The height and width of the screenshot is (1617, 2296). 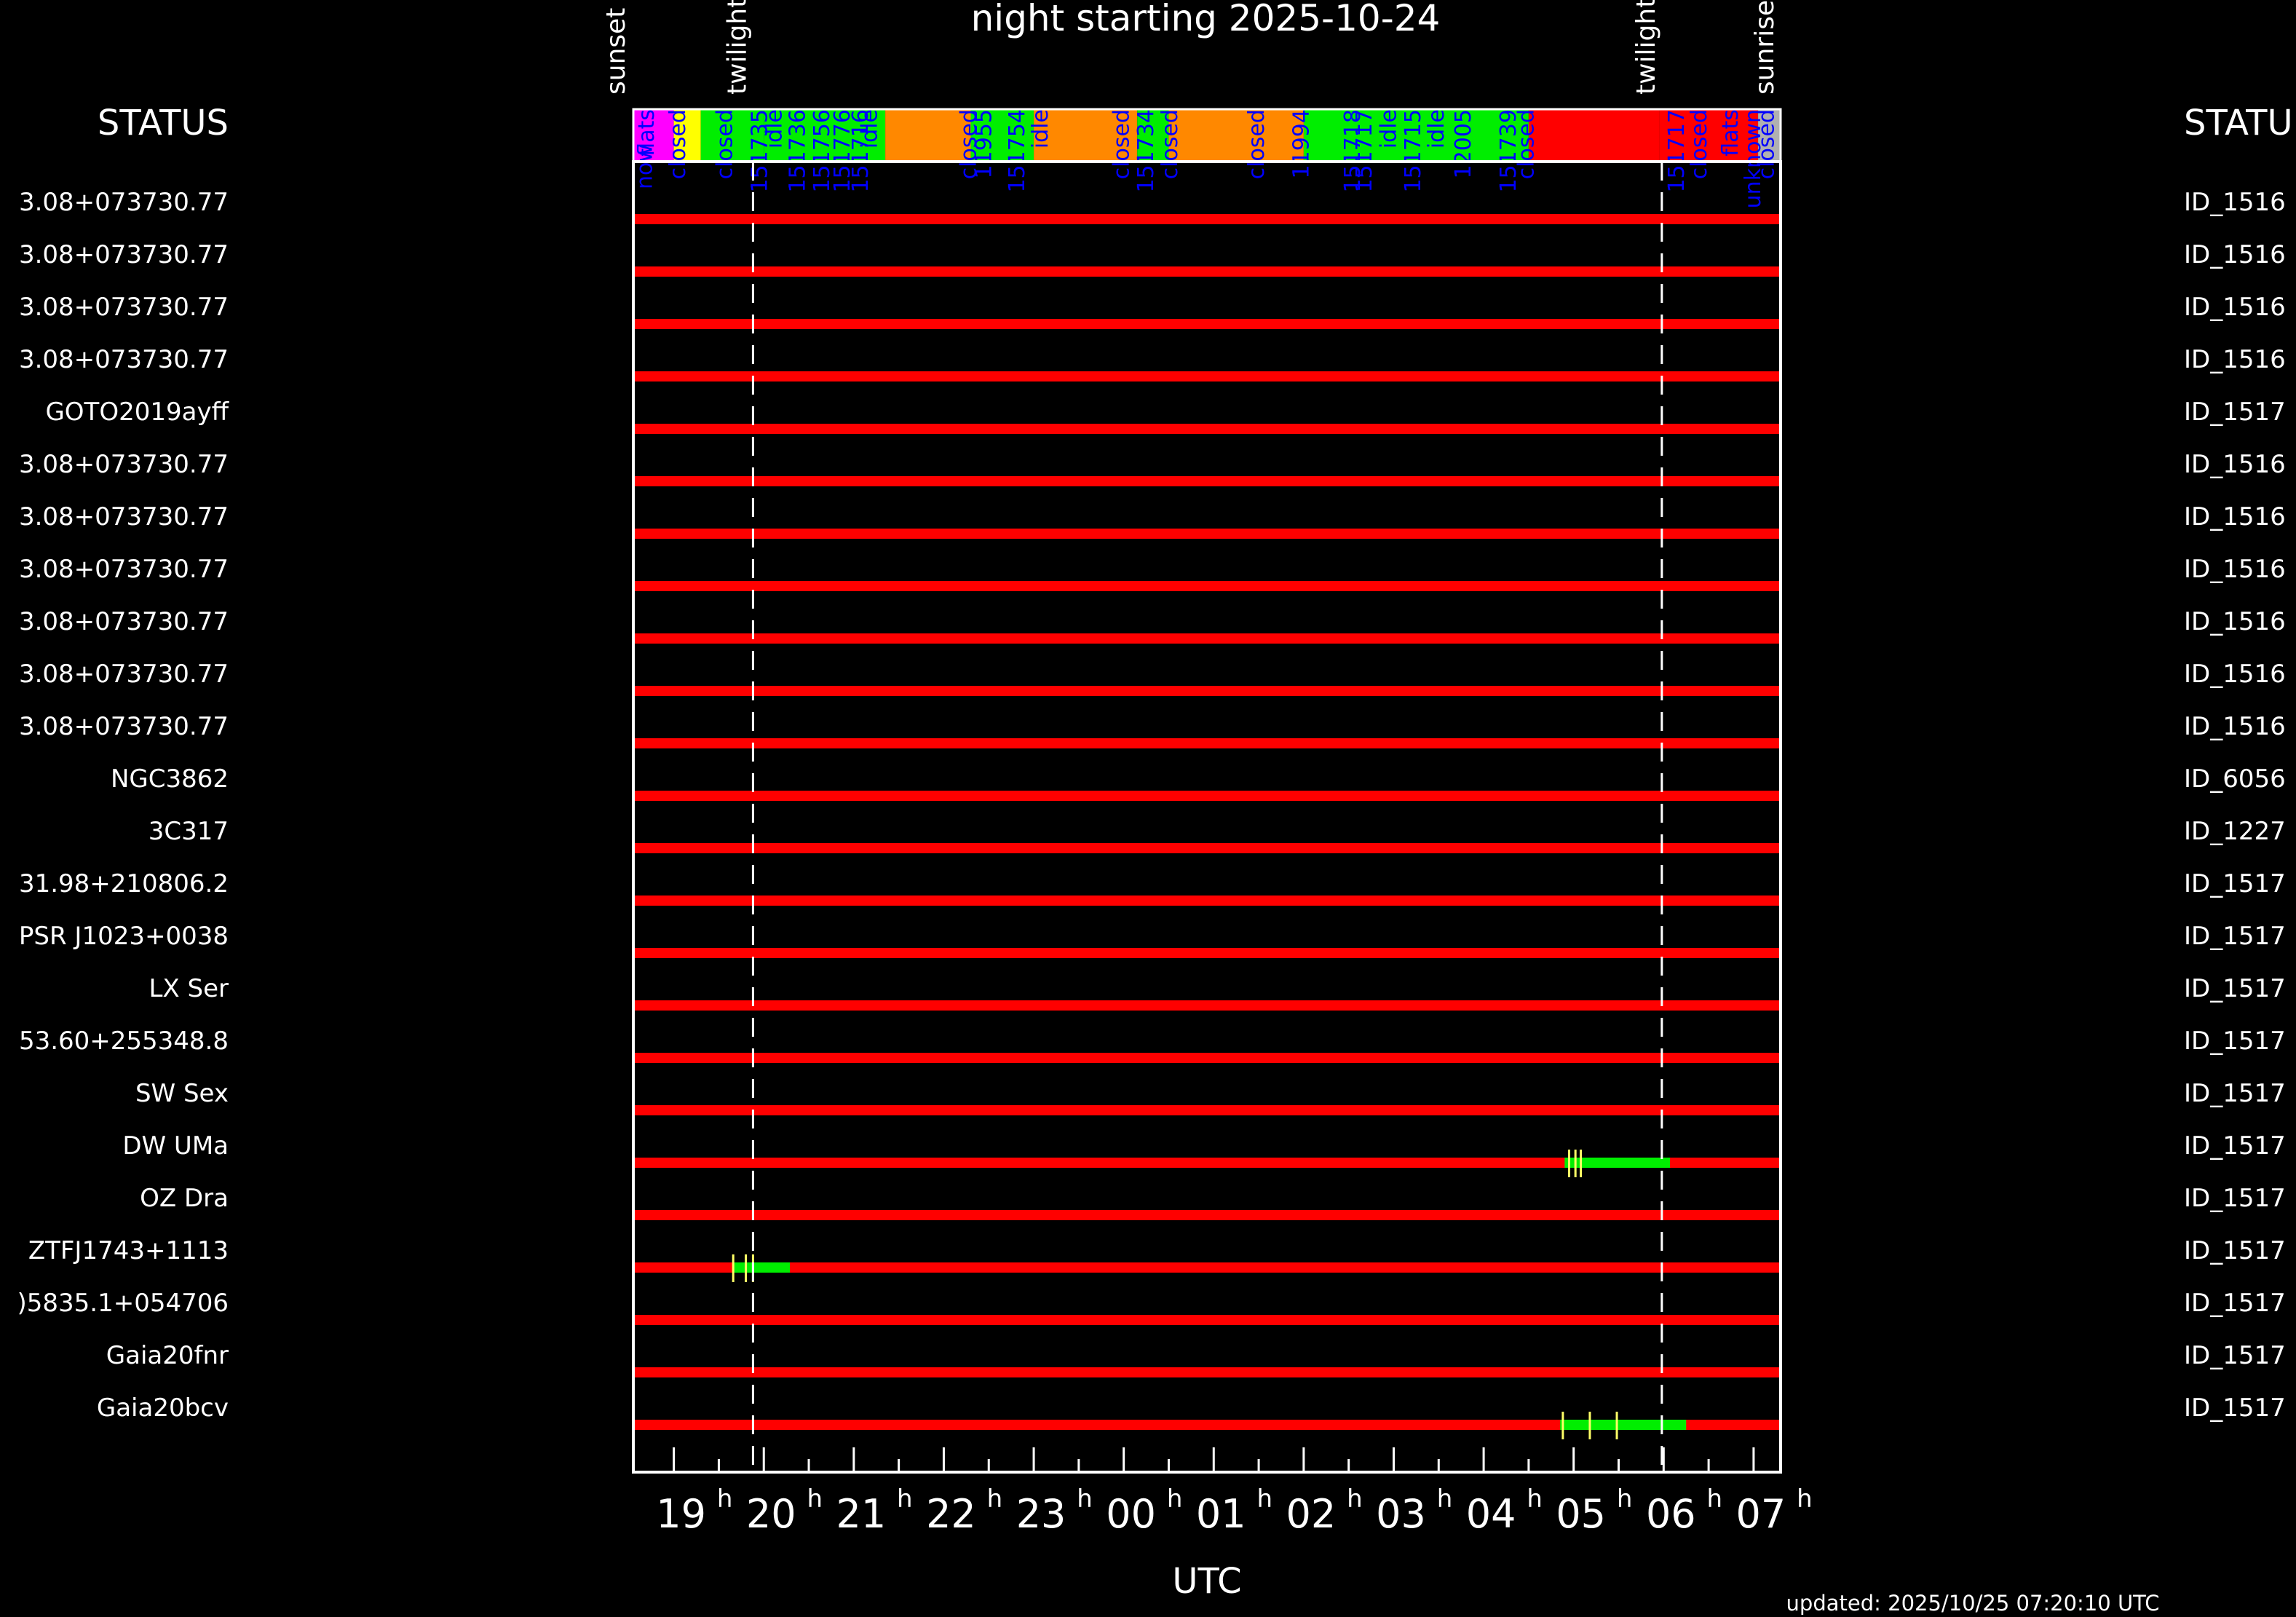 I want to click on x-tick-label: 21, so click(x=861, y=1514).